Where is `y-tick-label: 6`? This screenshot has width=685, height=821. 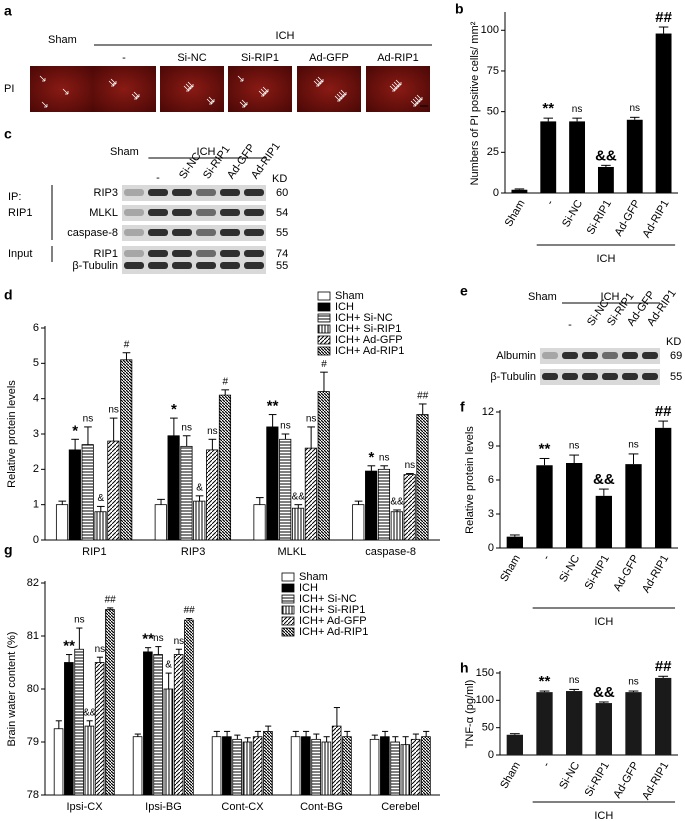 y-tick-label: 6 is located at coordinates (491, 480).